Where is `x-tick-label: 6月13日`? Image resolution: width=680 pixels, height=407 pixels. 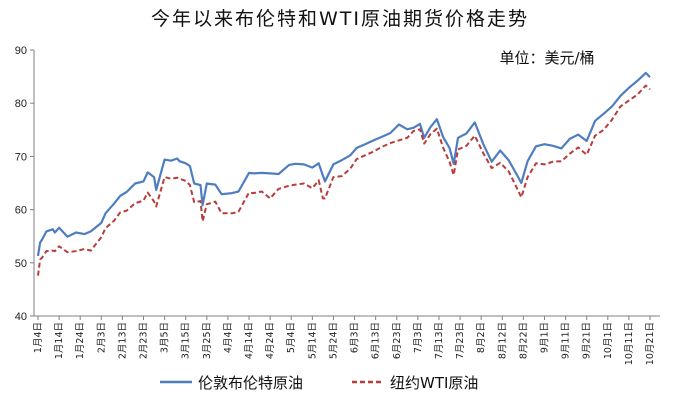 x-tick-label: 6月13日 is located at coordinates (376, 340).